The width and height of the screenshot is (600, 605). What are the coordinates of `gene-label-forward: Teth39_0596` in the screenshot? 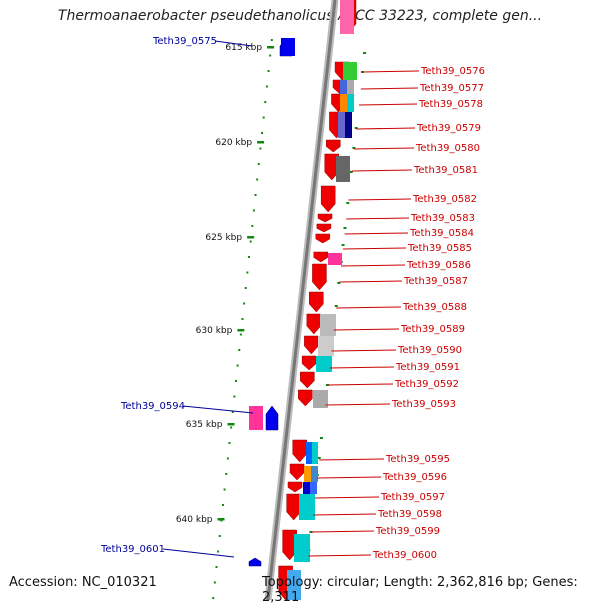 It's located at (414, 477).